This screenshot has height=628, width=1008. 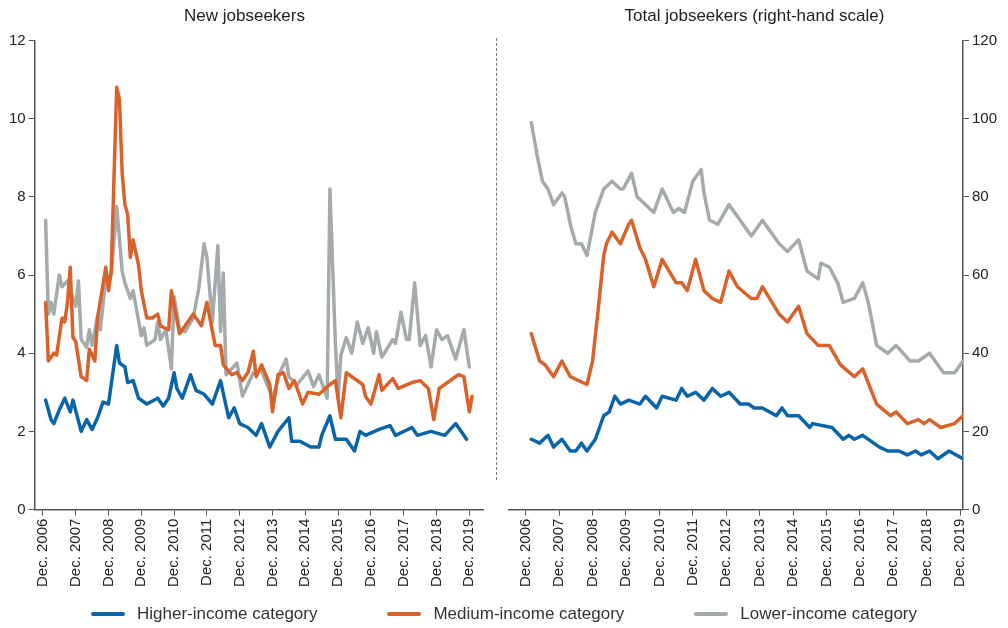 What do you see at coordinates (21, 508) in the screenshot?
I see `y-tick-label: 0` at bounding box center [21, 508].